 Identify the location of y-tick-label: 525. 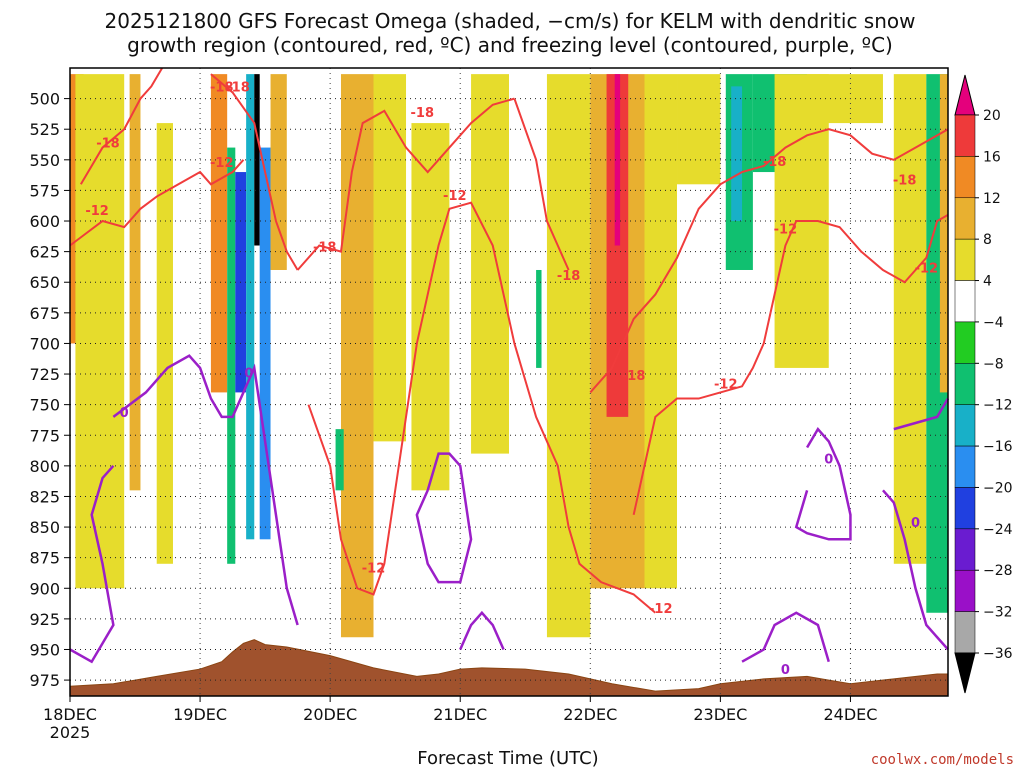
(44, 129).